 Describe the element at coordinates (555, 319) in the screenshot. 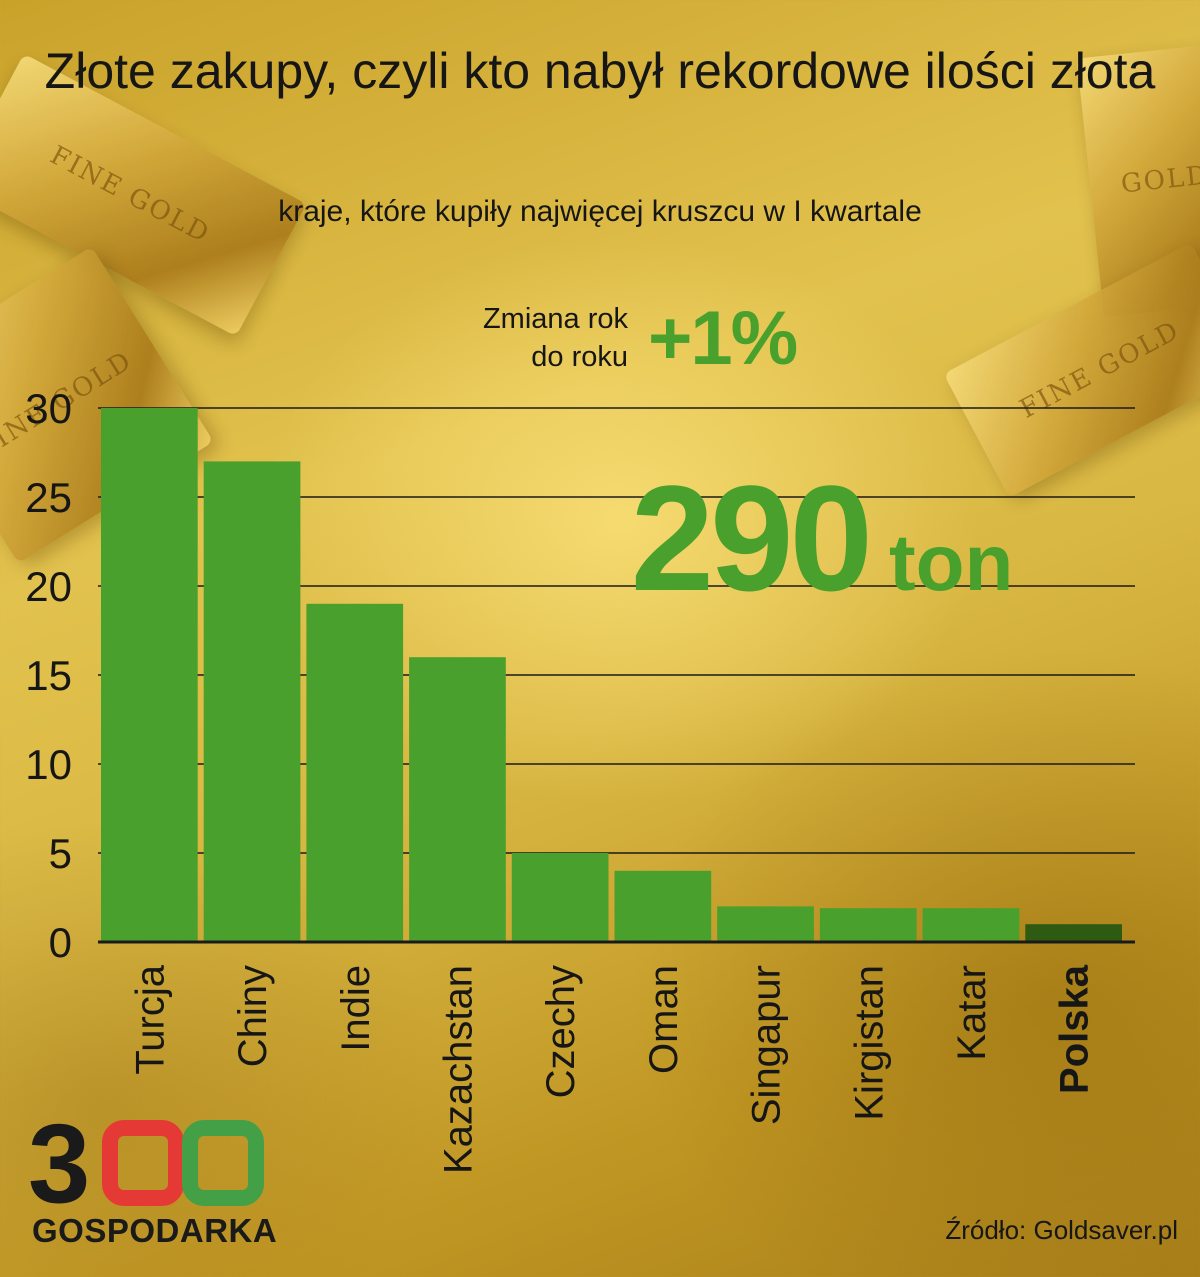

I see `yoy-label-line1: Zmiana rok` at that location.